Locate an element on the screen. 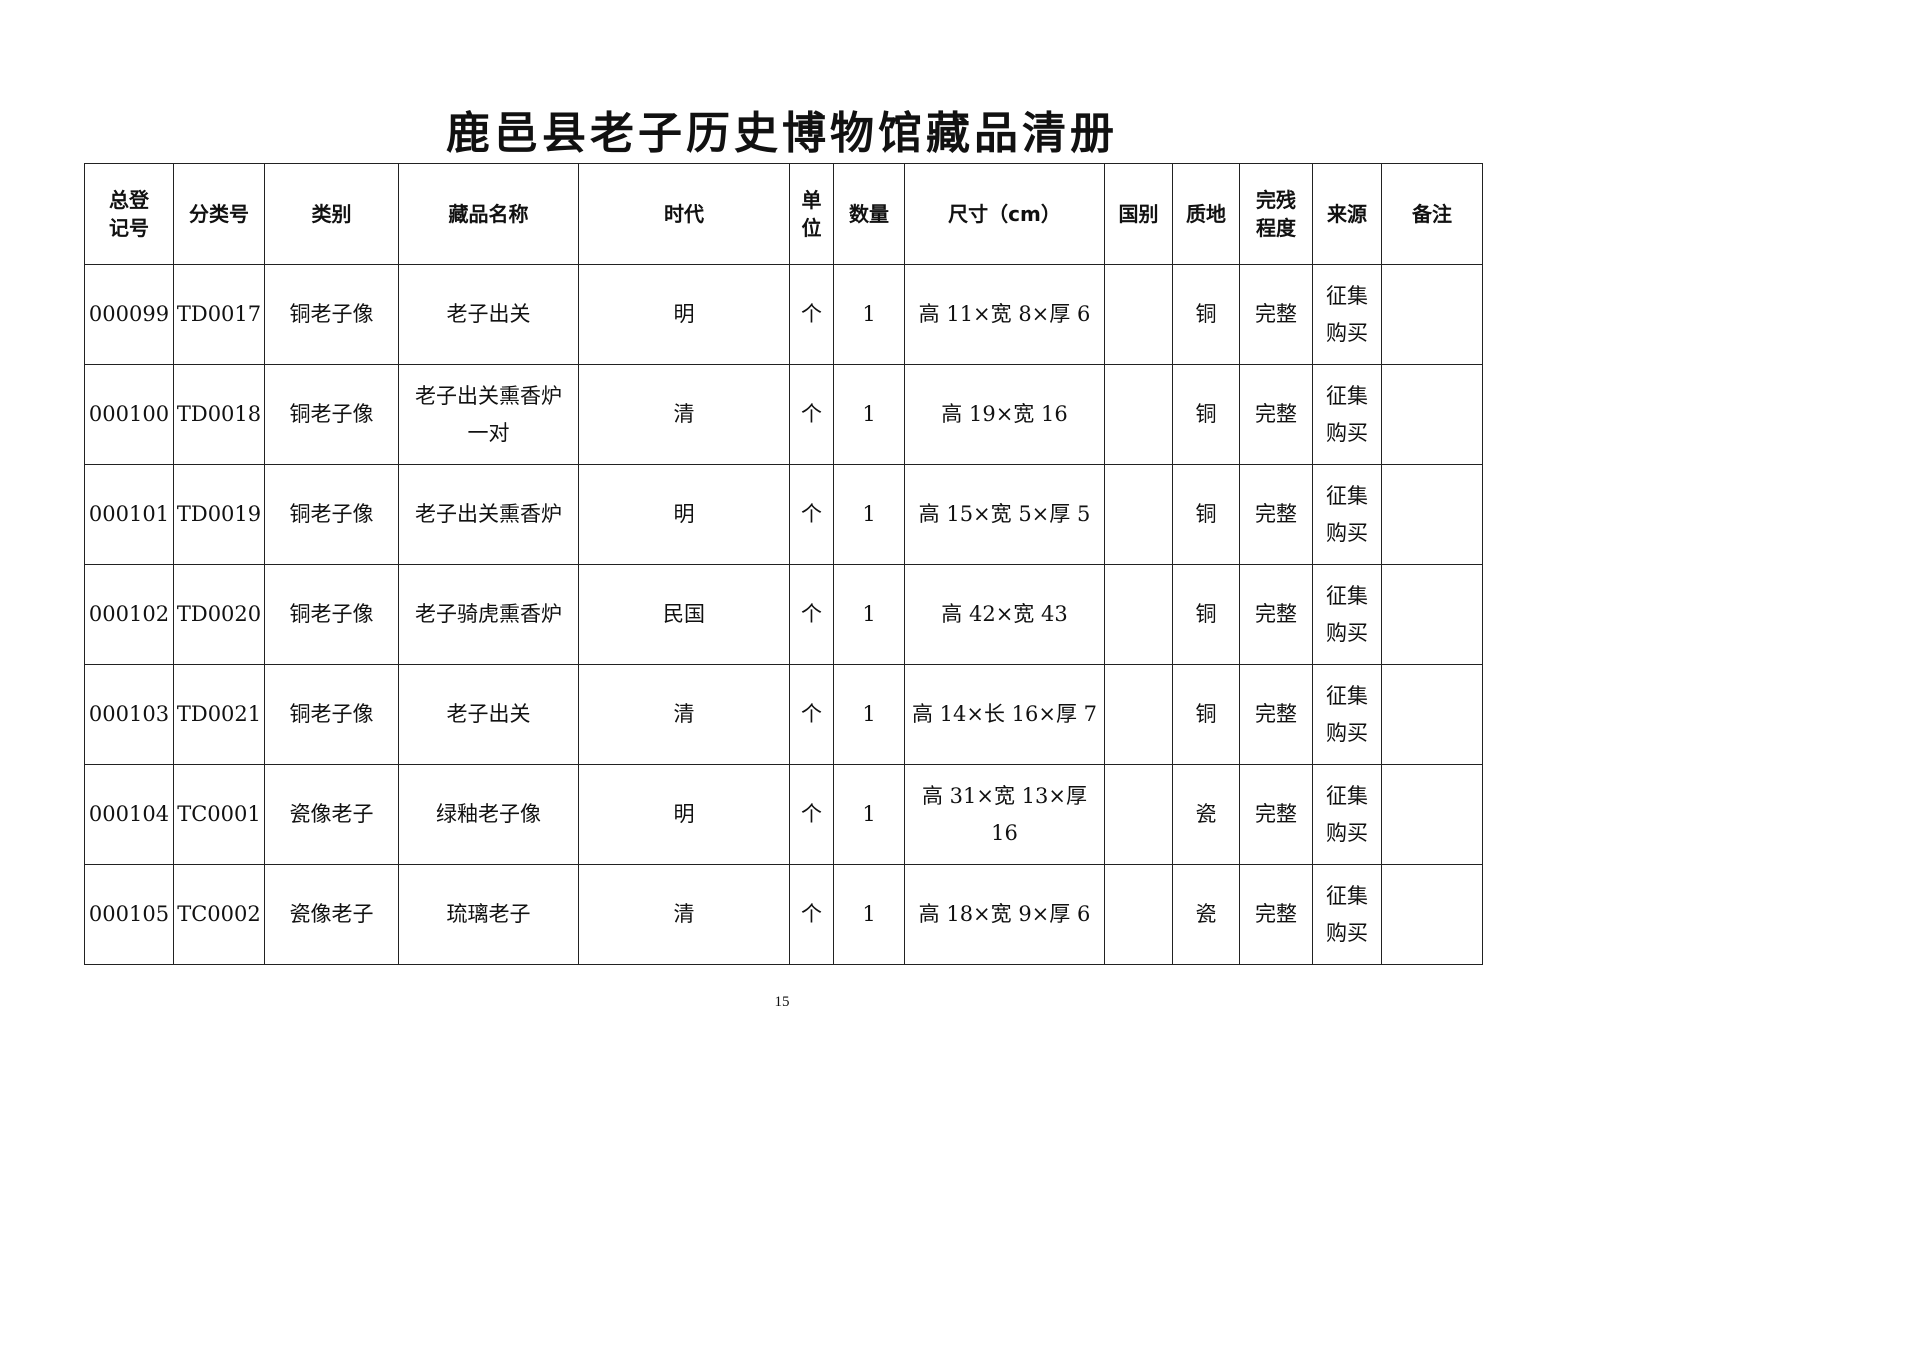 The width and height of the screenshot is (1920, 1357). cell-dimensions: 高 42×宽 43 is located at coordinates (1004, 614).